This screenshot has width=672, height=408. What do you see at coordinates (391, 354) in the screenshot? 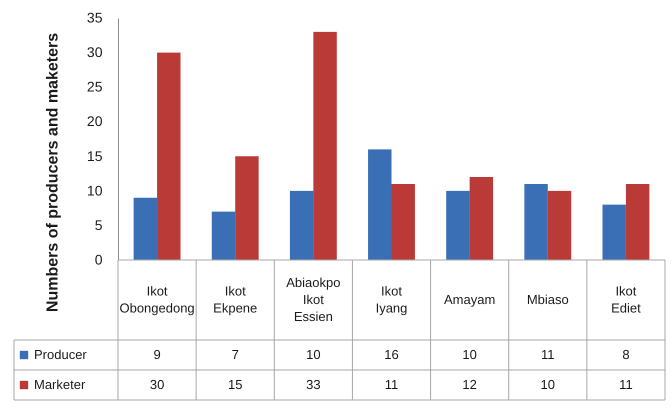
I see `data-label: 16` at bounding box center [391, 354].